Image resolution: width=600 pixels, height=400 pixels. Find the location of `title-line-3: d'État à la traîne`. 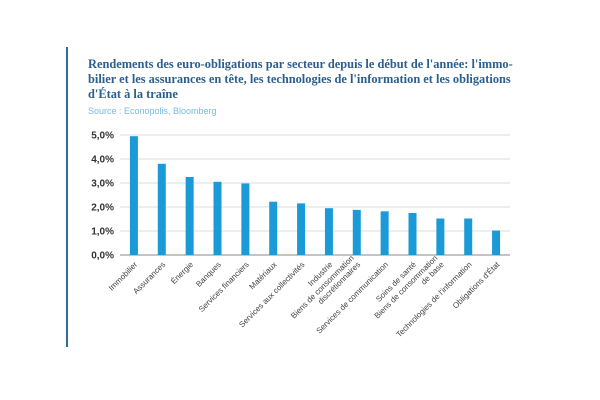

title-line-3: d'État à la traîne is located at coordinates (133, 94).